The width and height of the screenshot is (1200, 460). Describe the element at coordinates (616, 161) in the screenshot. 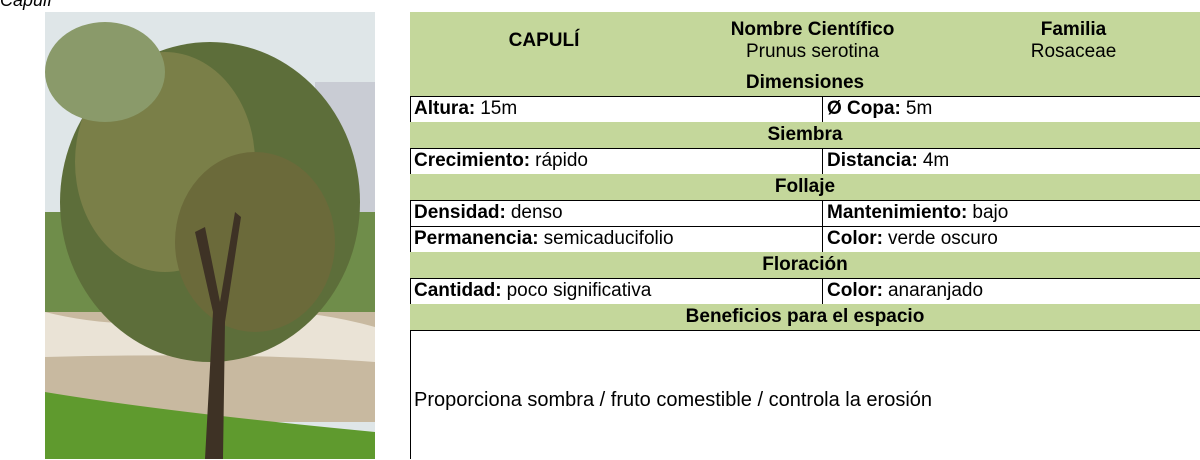

I see `field-cell: Crecimiento: rápido` at that location.